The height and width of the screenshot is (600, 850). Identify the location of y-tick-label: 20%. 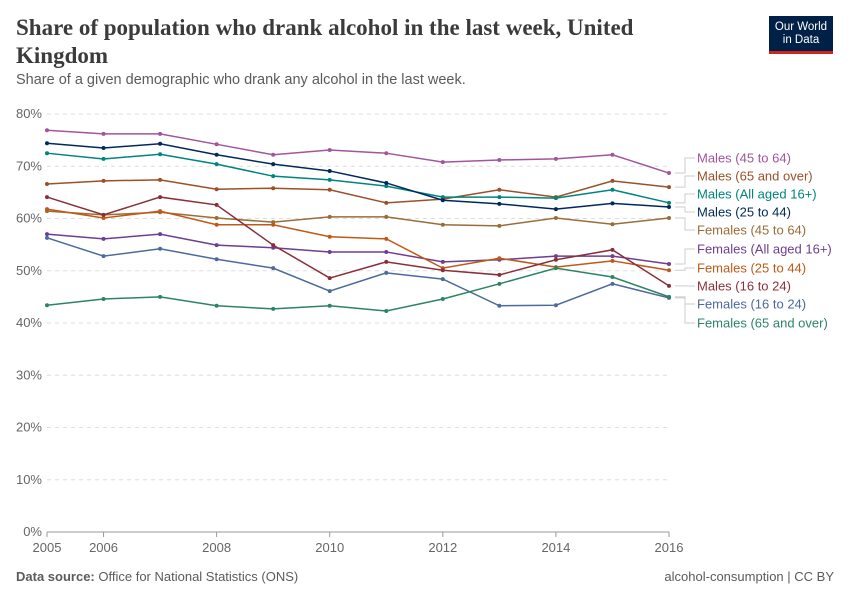
(29, 427).